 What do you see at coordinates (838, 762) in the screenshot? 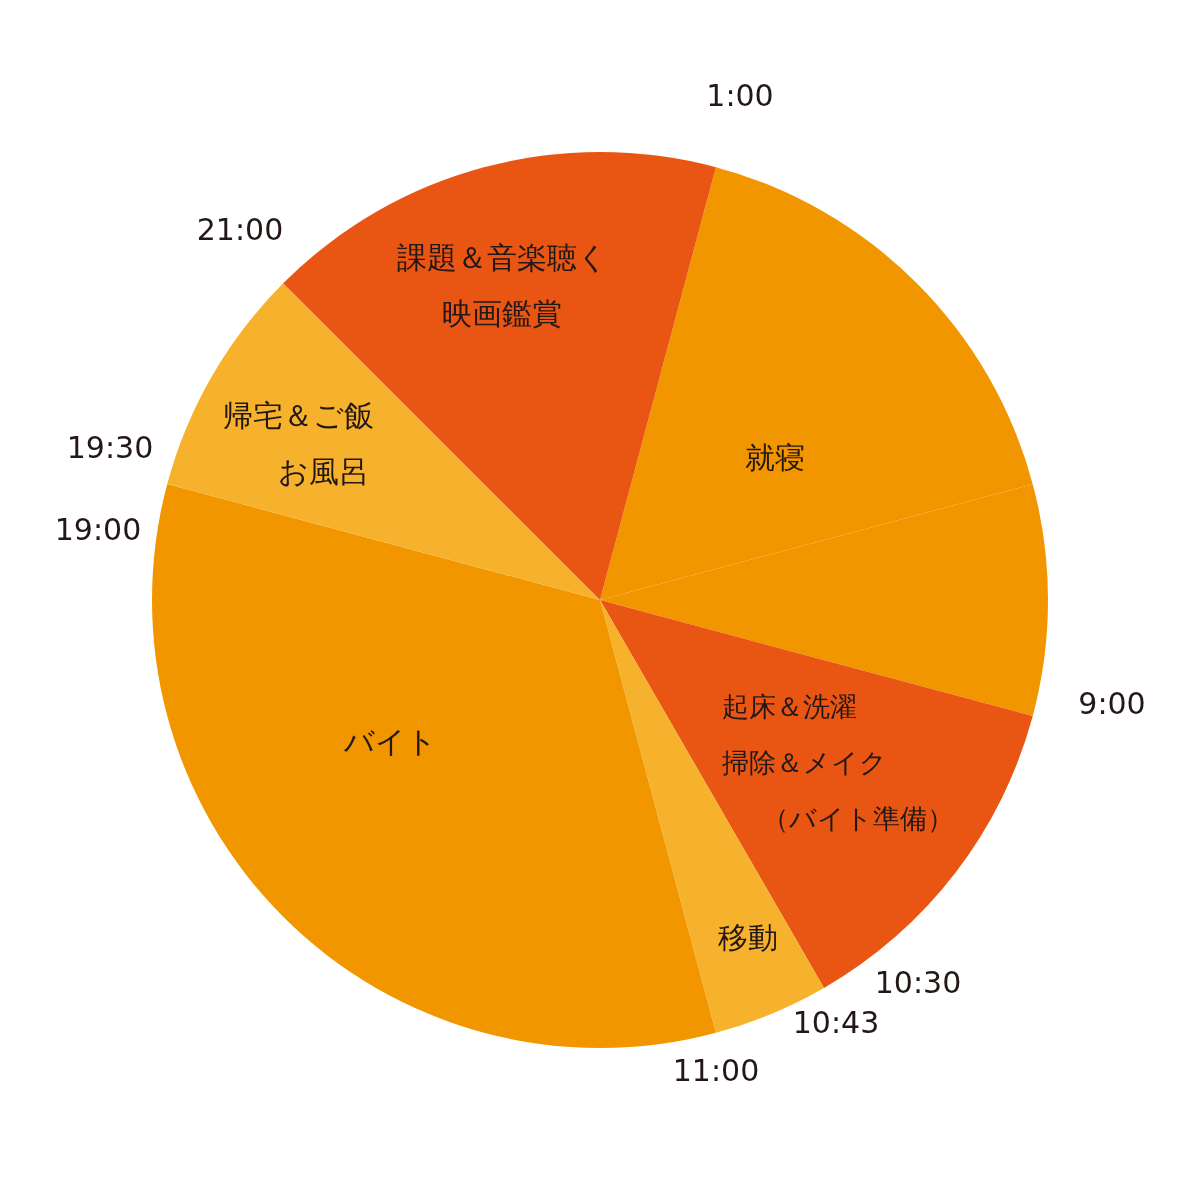
I see `slice-label: 起床＆洗濯掃除＆メイク（バイト準備）` at bounding box center [838, 762].